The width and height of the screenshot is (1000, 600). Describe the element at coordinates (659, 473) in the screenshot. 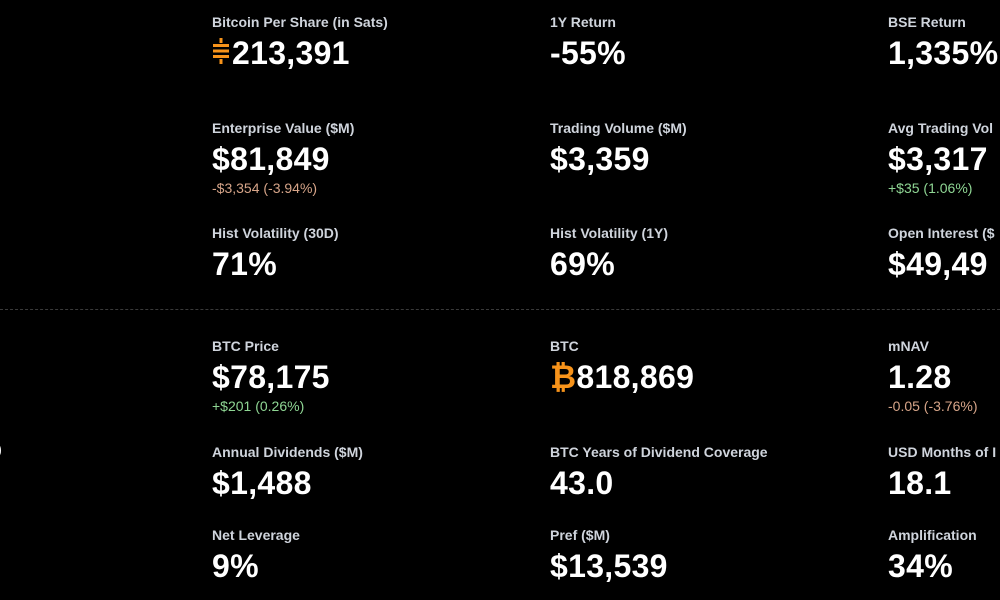

I see `metric-btc-years-dividend-coverage: BTC Years of Dividend Coverage 43.0` at that location.